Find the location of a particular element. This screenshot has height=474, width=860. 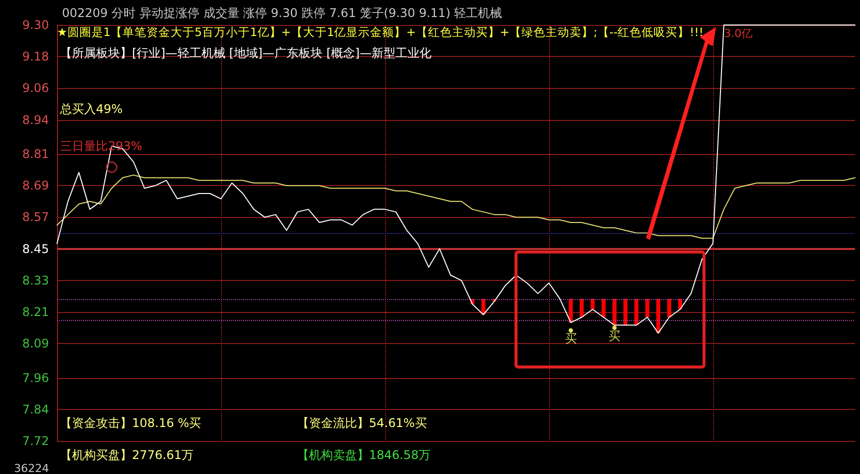

y-tick-label: 9.18 is located at coordinates (35, 57).